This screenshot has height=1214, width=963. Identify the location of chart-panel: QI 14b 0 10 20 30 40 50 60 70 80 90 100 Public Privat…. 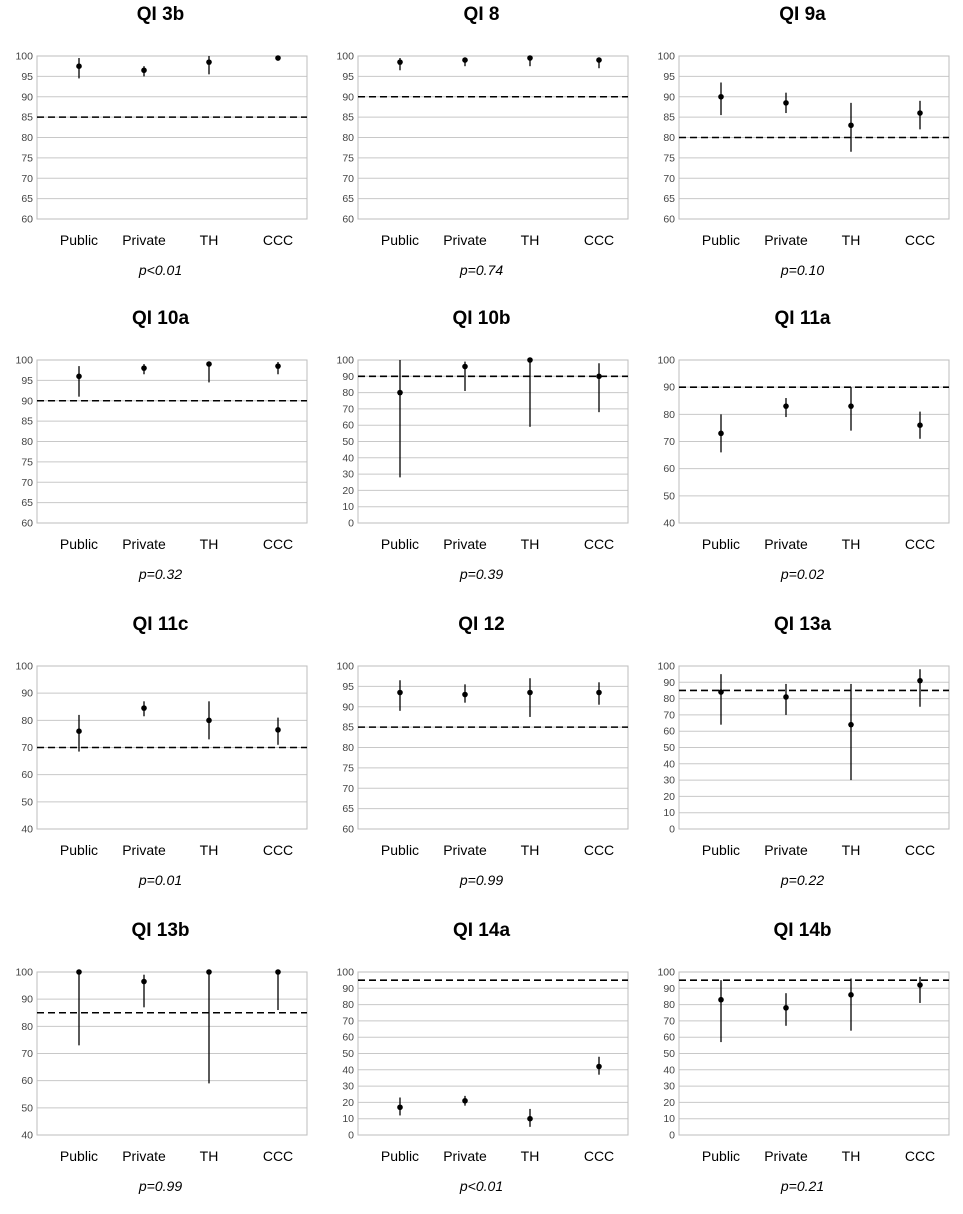
(802, 1065).